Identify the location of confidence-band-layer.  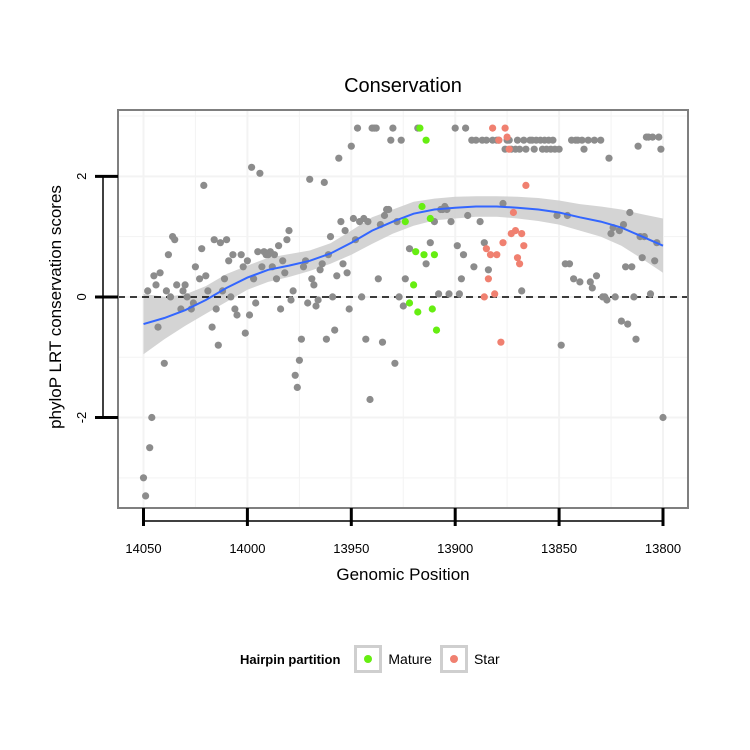
(403, 275).